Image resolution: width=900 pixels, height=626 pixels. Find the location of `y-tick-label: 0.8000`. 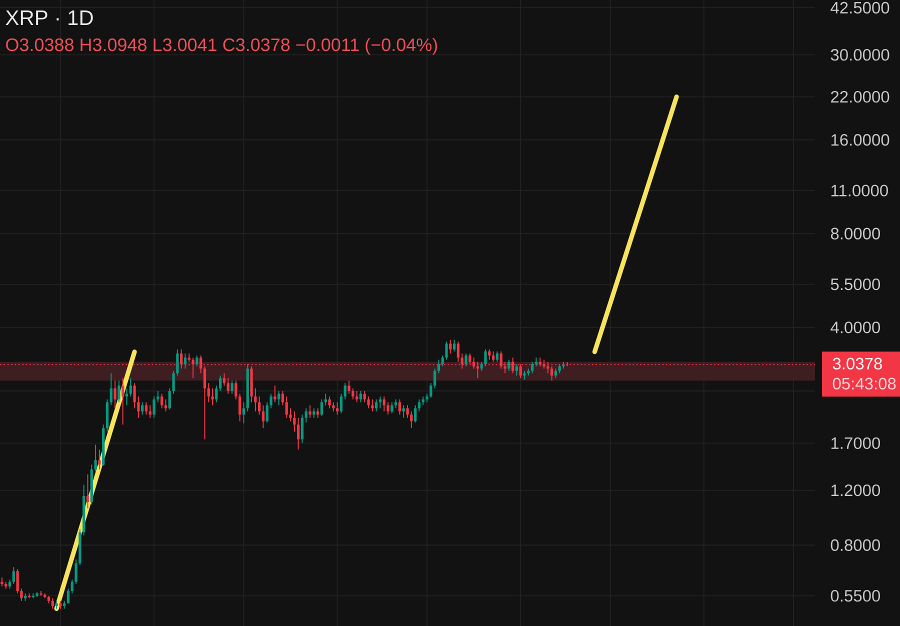

y-tick-label: 0.8000 is located at coordinates (855, 545).